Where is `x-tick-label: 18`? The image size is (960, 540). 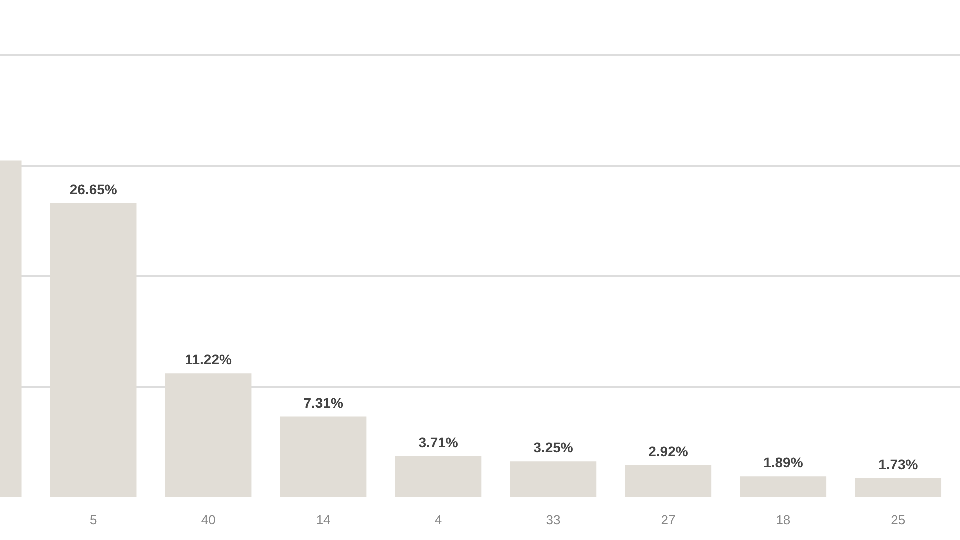 x-tick-label: 18 is located at coordinates (783, 520).